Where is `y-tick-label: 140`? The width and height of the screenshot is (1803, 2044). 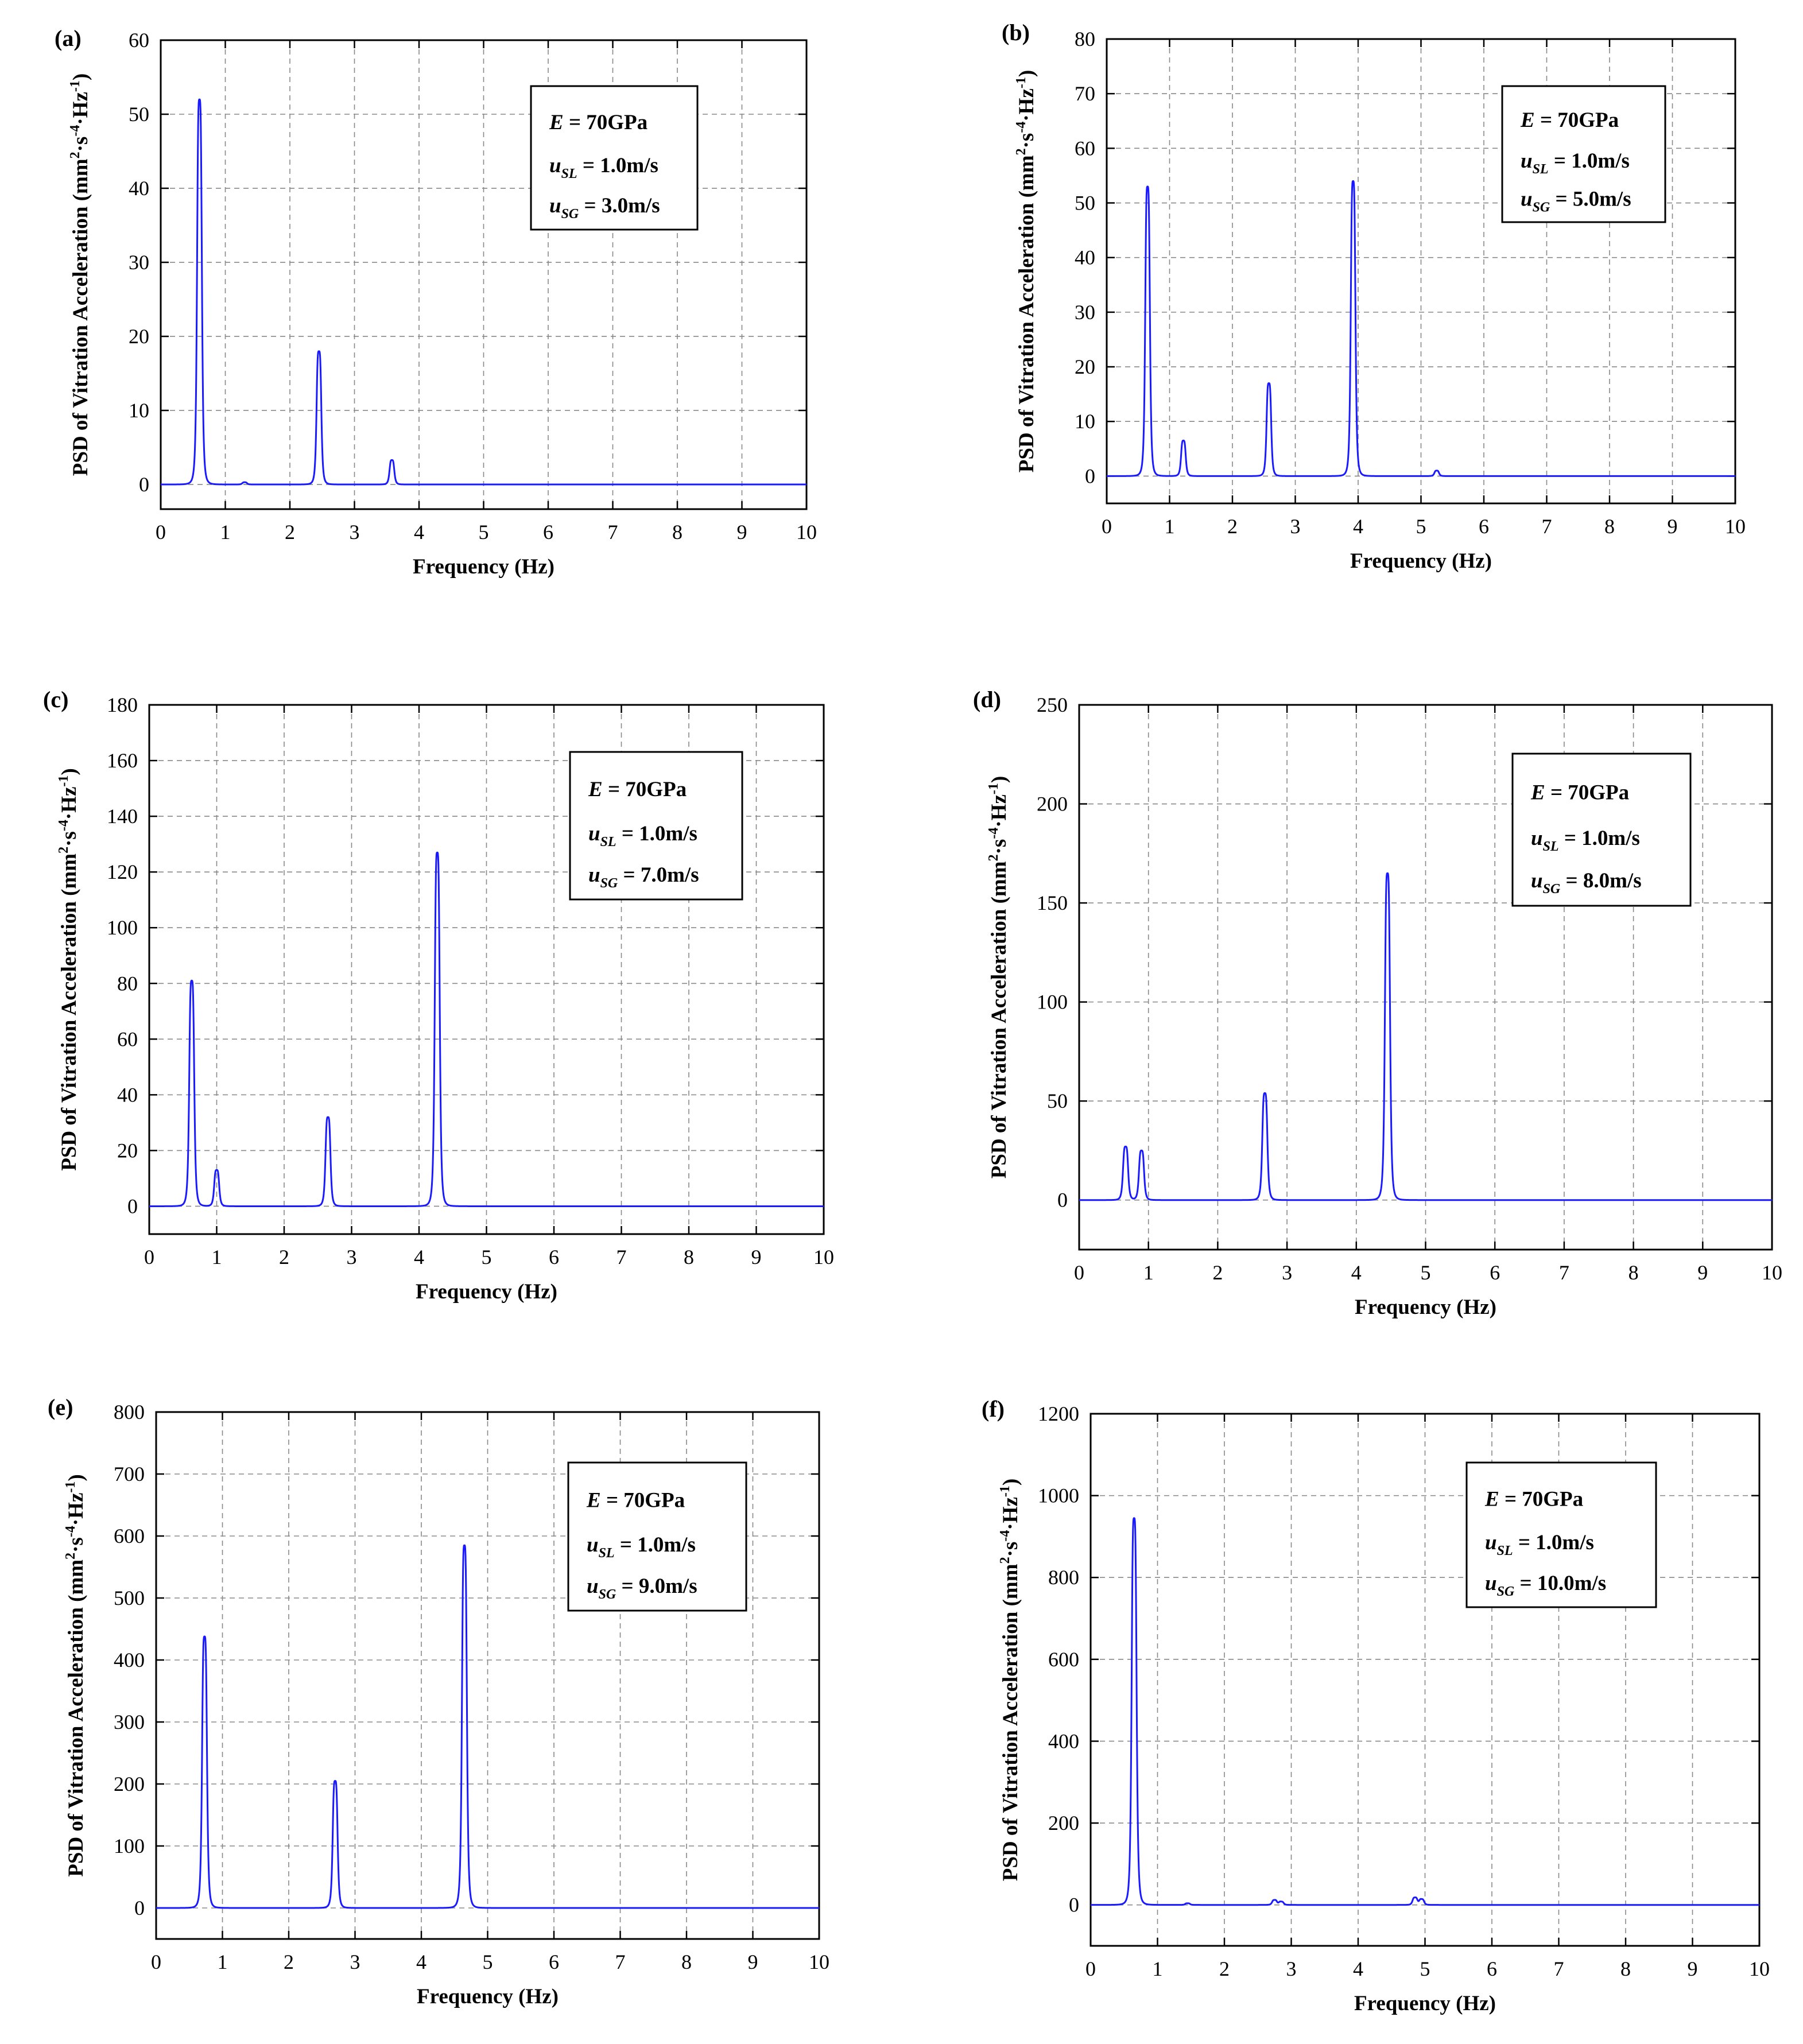
y-tick-label: 140 is located at coordinates (122, 817).